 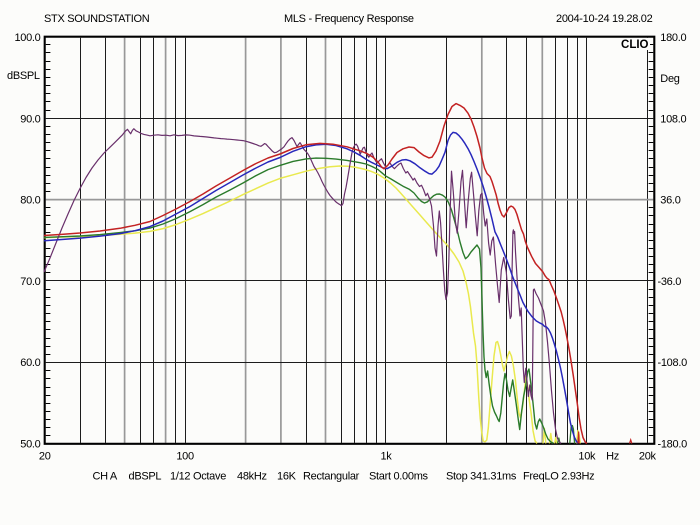 What do you see at coordinates (349, 19) in the screenshot?
I see `svg-text: MLS - Frequency Response` at bounding box center [349, 19].